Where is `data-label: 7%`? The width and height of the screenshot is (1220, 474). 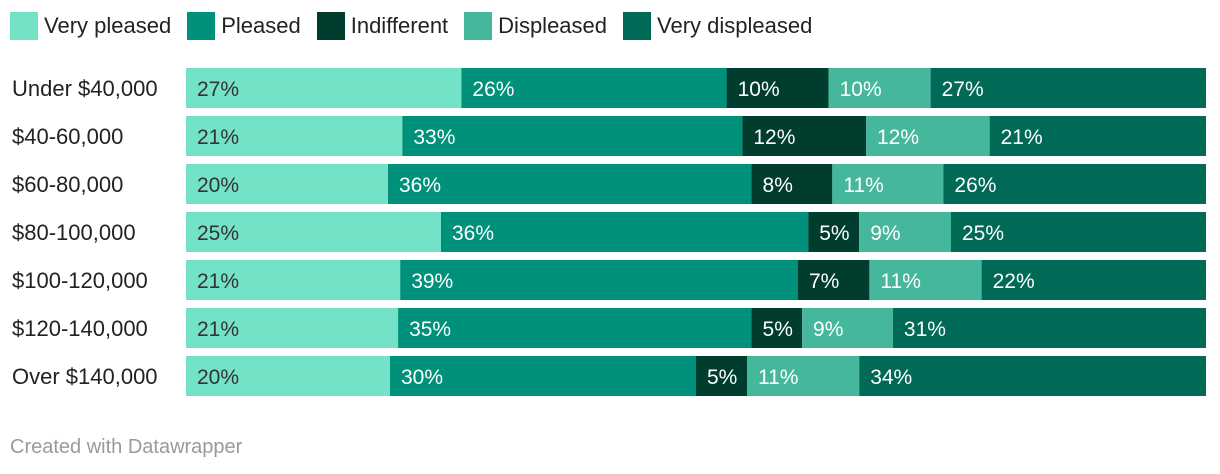 data-label: 7% is located at coordinates (824, 281).